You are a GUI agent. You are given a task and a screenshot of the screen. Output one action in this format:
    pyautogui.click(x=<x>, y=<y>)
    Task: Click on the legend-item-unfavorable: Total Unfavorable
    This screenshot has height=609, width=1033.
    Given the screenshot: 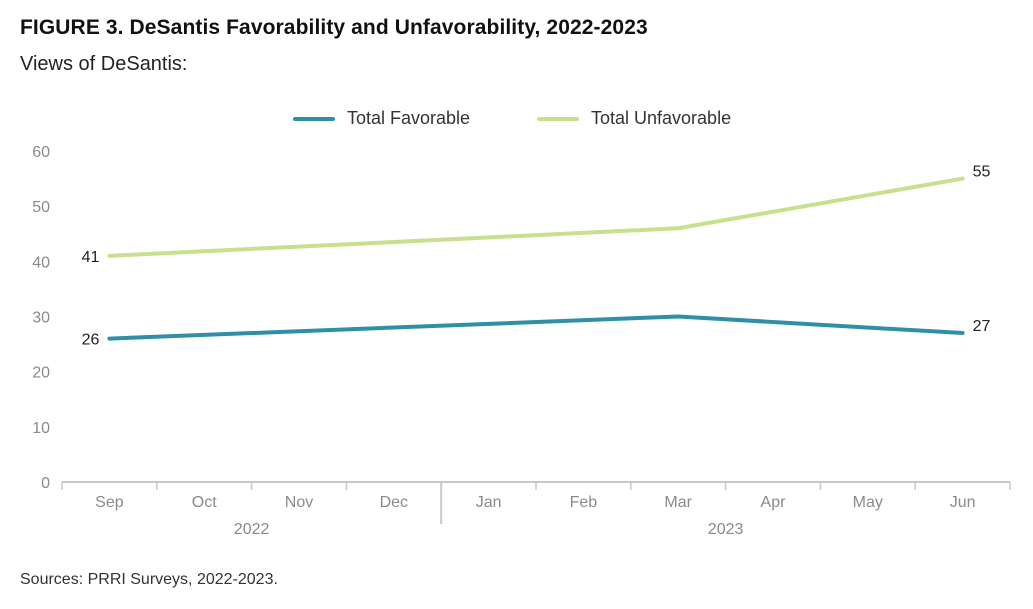 What is the action you would take?
    pyautogui.click(x=634, y=118)
    